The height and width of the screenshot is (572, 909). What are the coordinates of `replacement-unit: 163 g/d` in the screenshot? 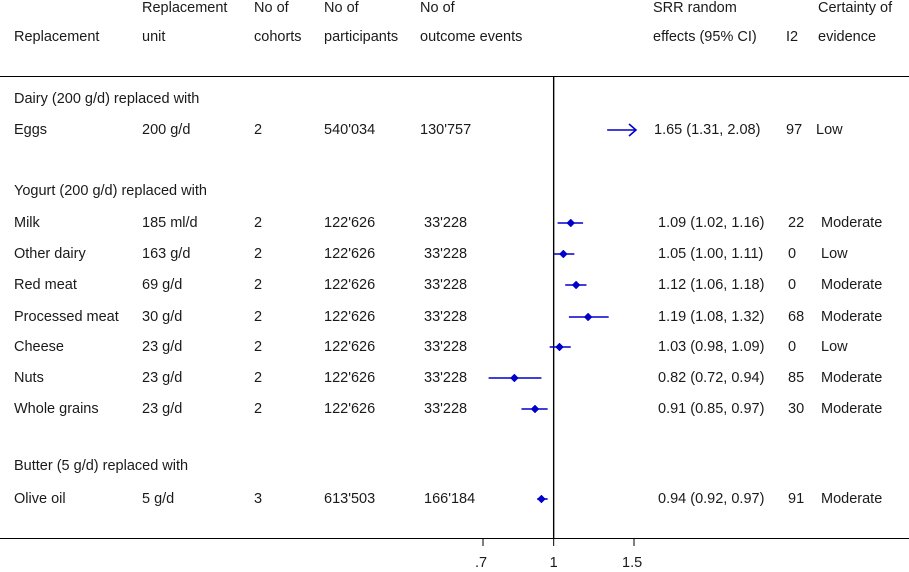 It's located at (166, 254).